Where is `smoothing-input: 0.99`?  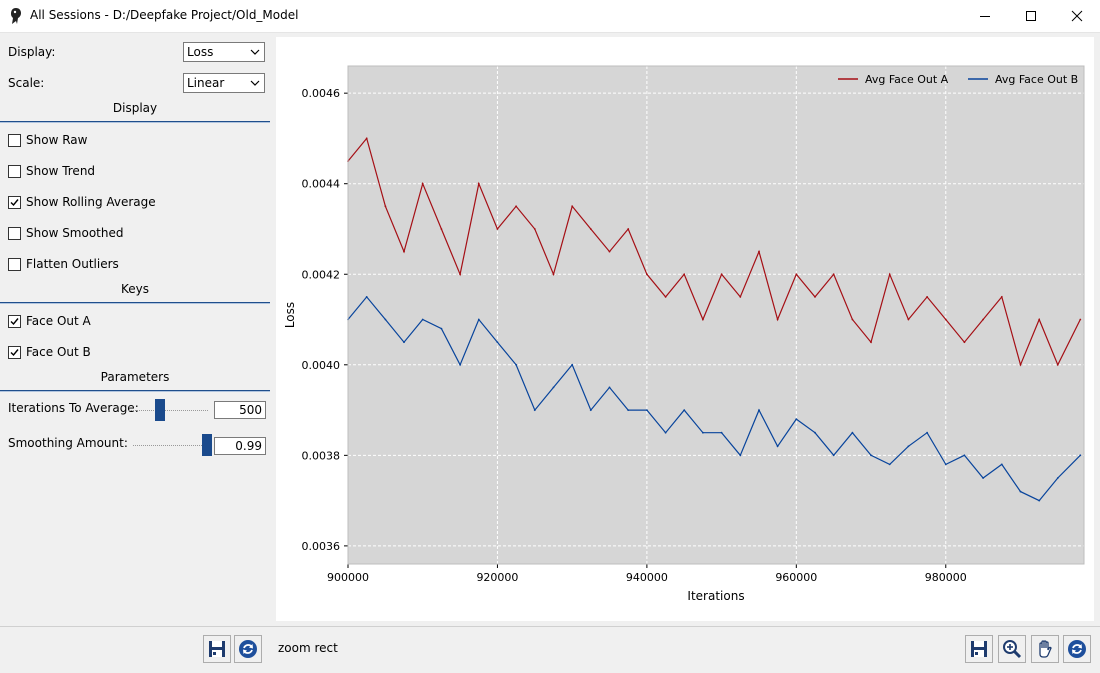 smoothing-input: 0.99 is located at coordinates (240, 446).